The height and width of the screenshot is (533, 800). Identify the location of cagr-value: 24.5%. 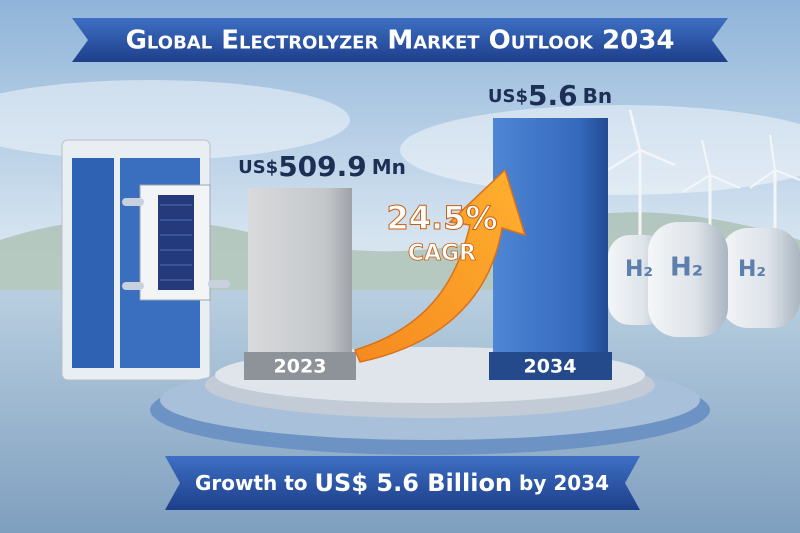
(441, 218).